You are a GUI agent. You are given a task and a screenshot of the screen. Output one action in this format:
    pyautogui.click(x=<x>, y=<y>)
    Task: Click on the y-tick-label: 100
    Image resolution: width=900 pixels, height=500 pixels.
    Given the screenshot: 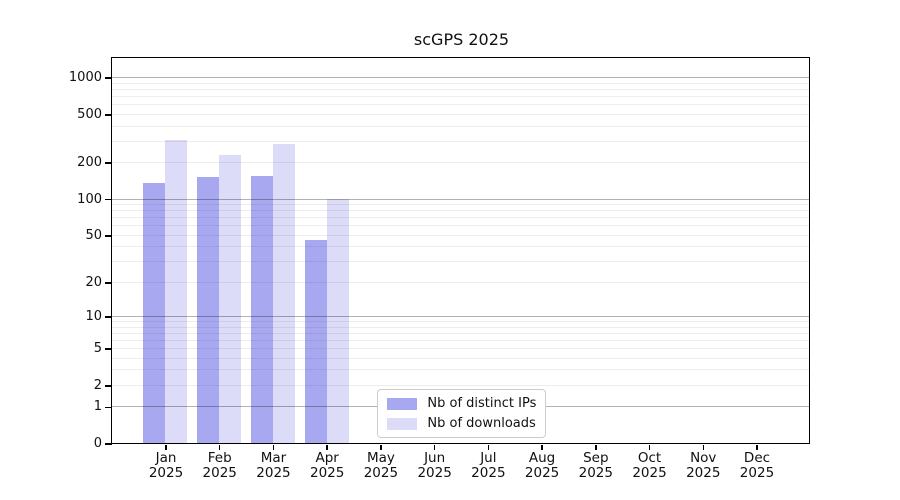 What is the action you would take?
    pyautogui.click(x=89, y=199)
    